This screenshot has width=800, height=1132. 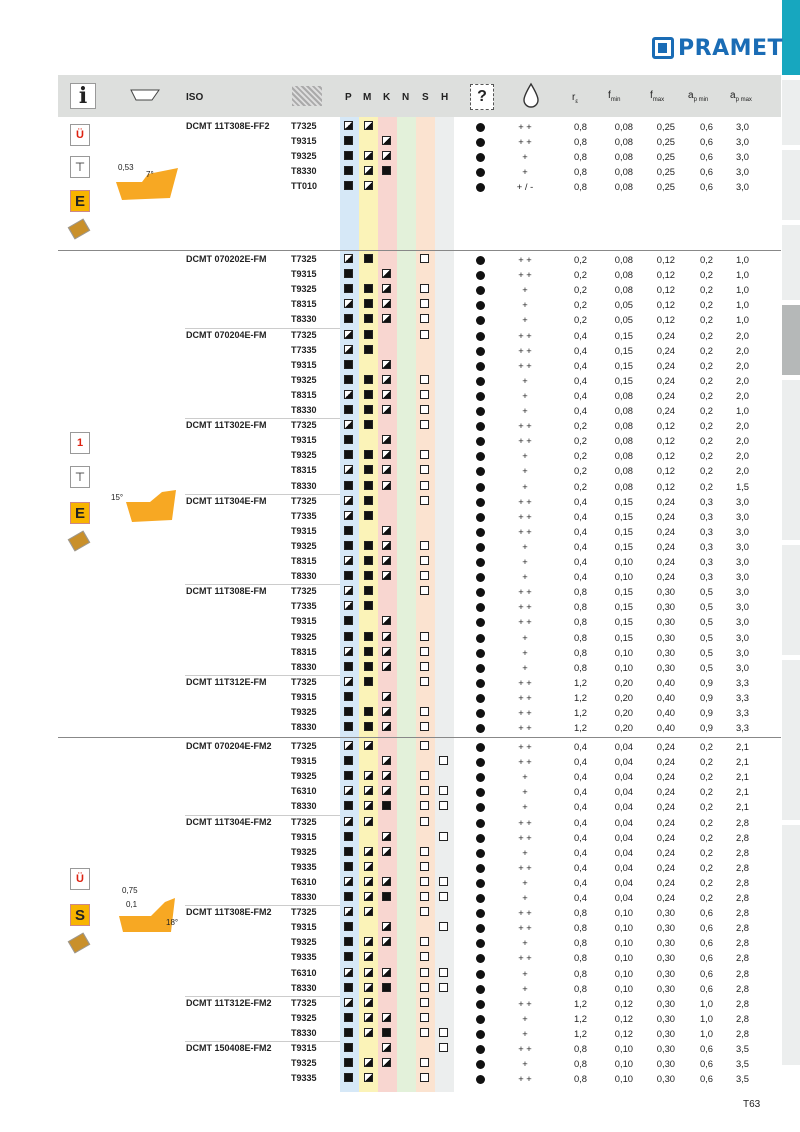 I want to click on iso-code: DCMT 11T312E-FM, so click(x=226, y=681).